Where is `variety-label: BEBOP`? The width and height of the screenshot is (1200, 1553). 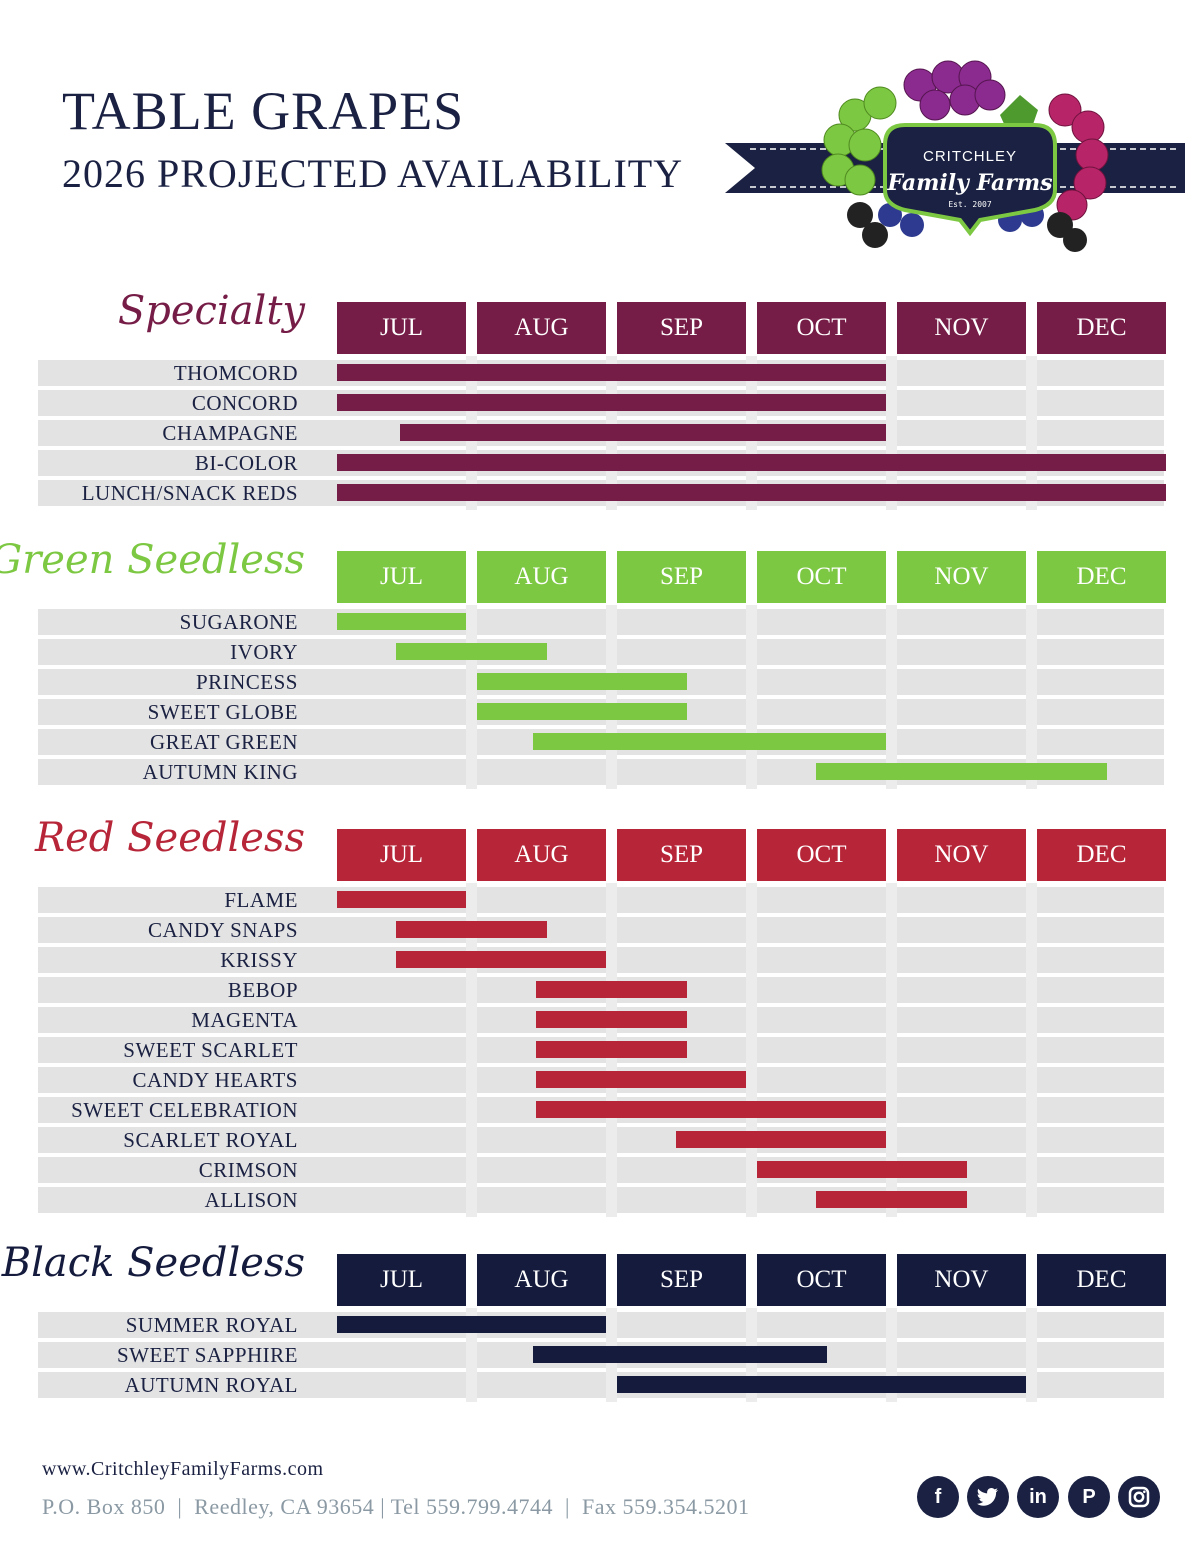 variety-label: BEBOP is located at coordinates (262, 990).